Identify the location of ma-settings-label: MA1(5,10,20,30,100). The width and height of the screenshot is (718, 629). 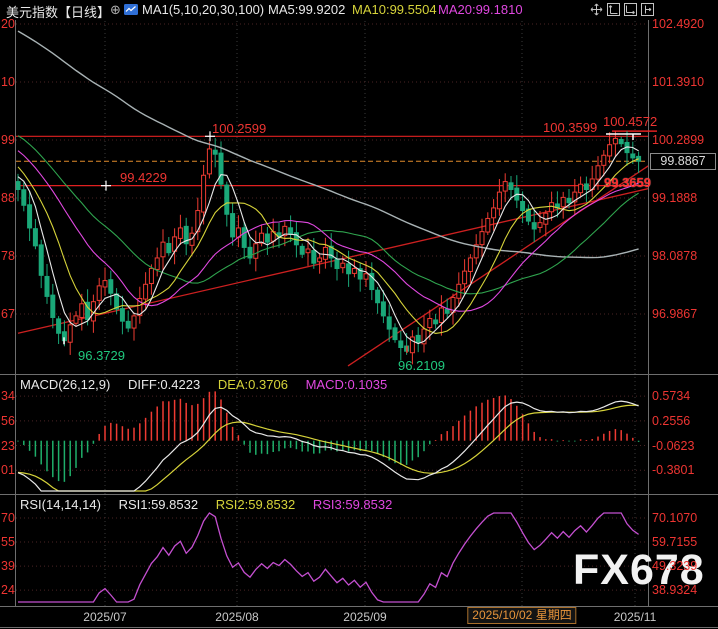
(203, 9).